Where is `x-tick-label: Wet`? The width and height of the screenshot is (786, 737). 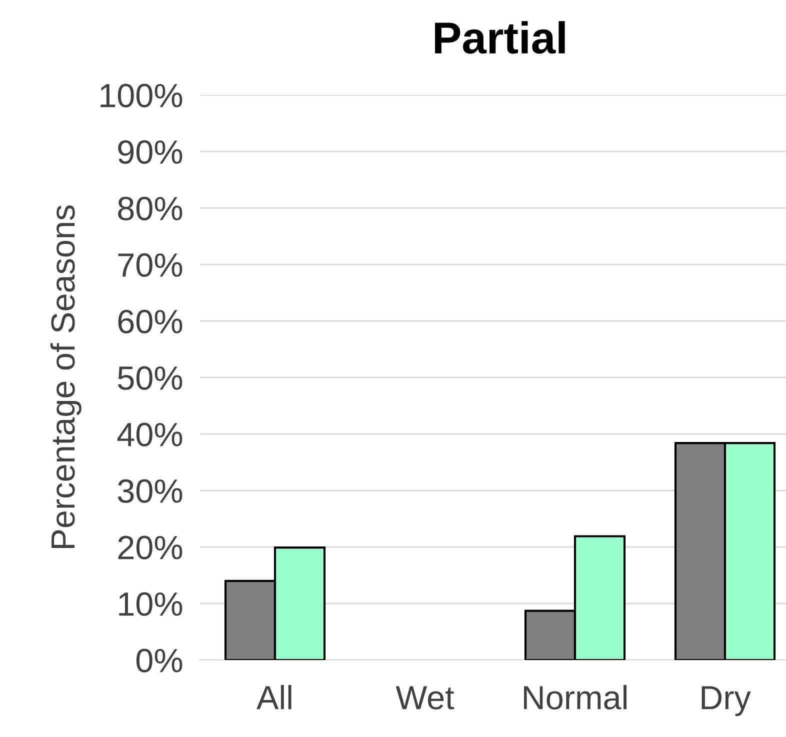 x-tick-label: Wet is located at coordinates (425, 698).